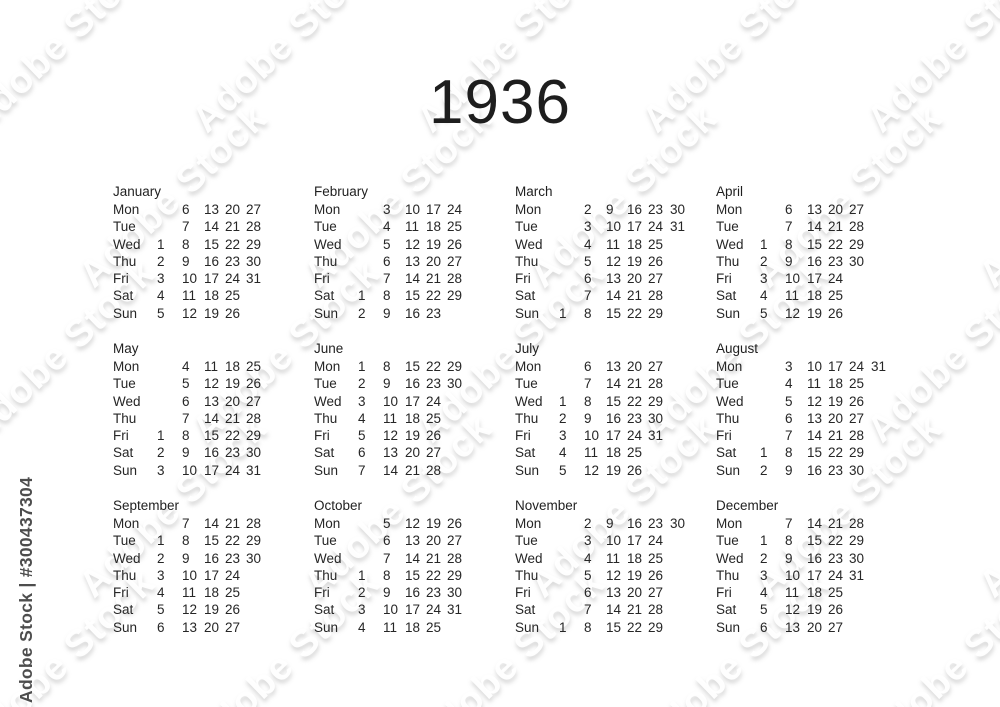 This screenshot has width=1000, height=707. I want to click on date-july-29: 29, so click(656, 401).